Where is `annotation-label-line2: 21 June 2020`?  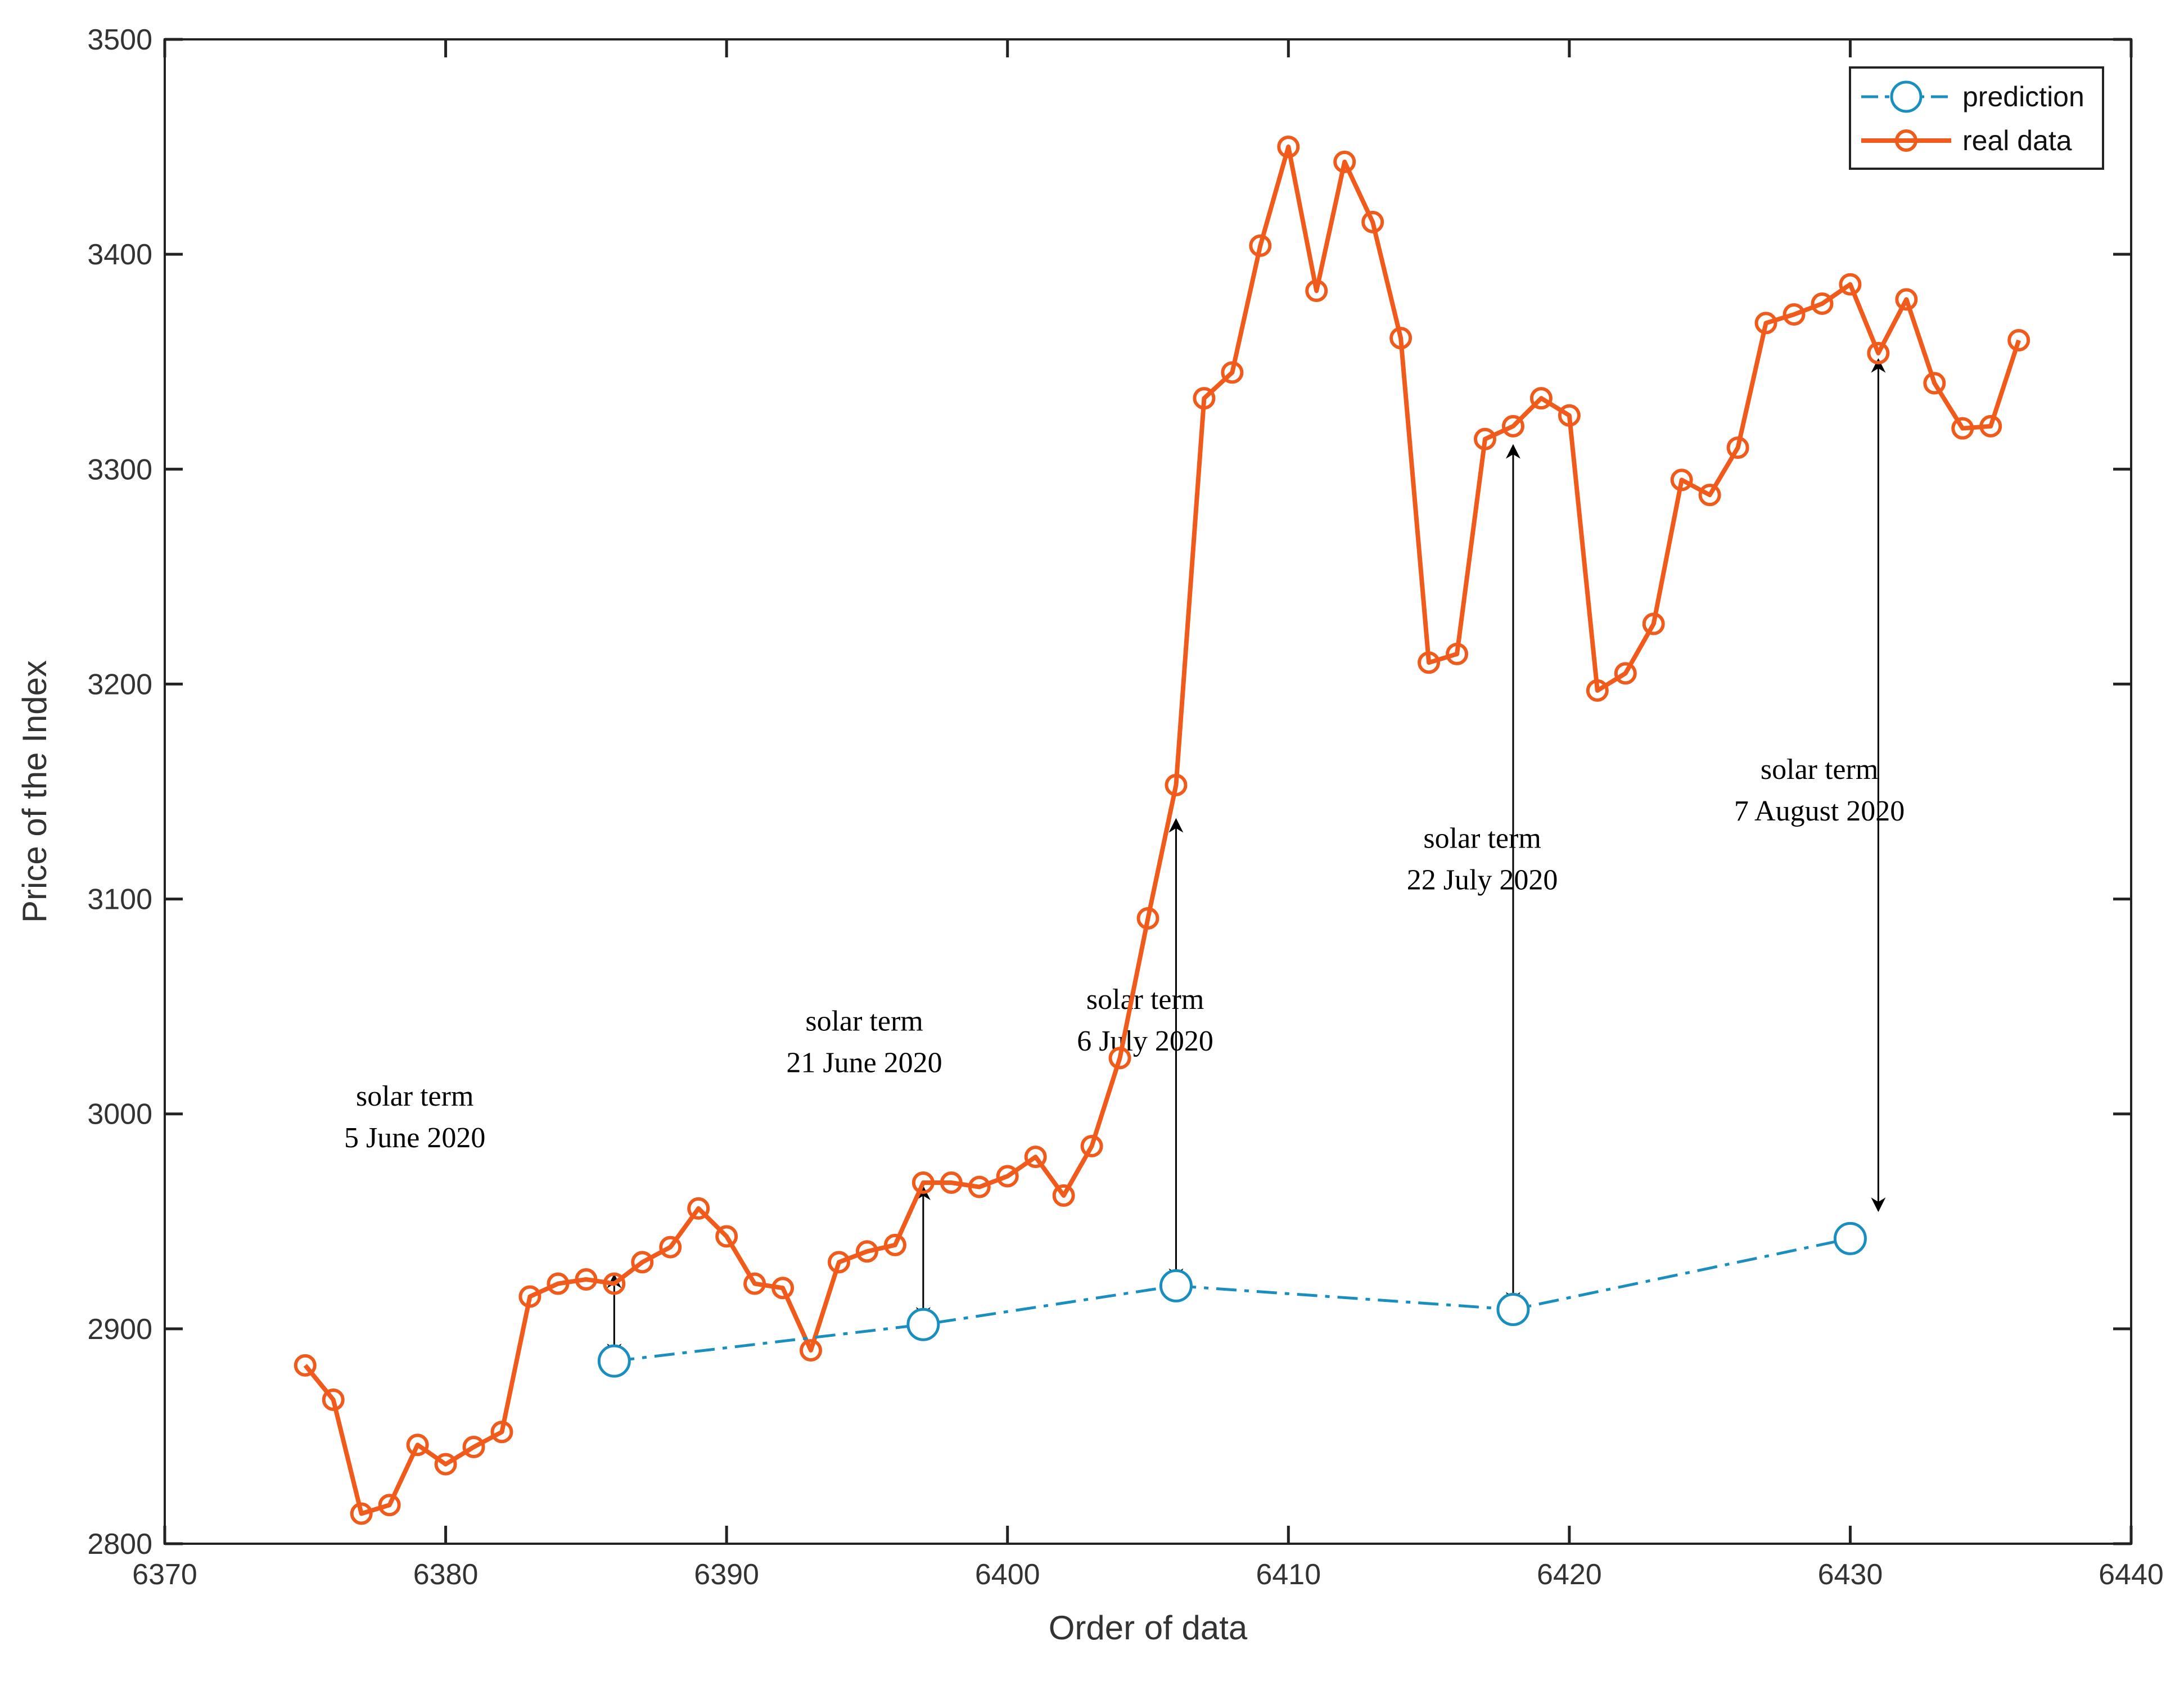 annotation-label-line2: 21 June 2020 is located at coordinates (864, 1063).